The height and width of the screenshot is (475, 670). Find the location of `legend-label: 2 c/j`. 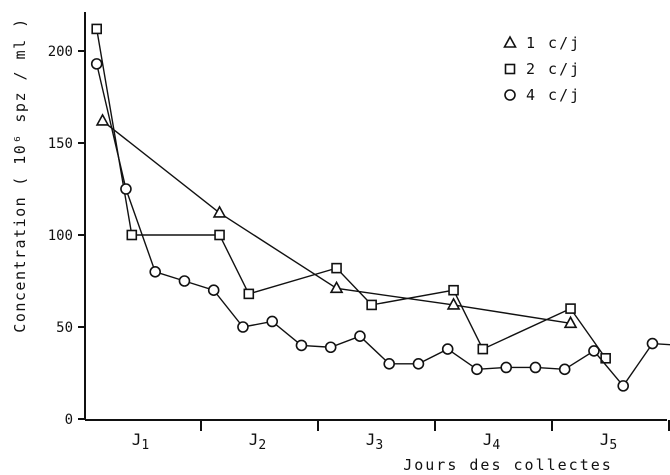

legend-label: 2 c/j is located at coordinates (553, 69).